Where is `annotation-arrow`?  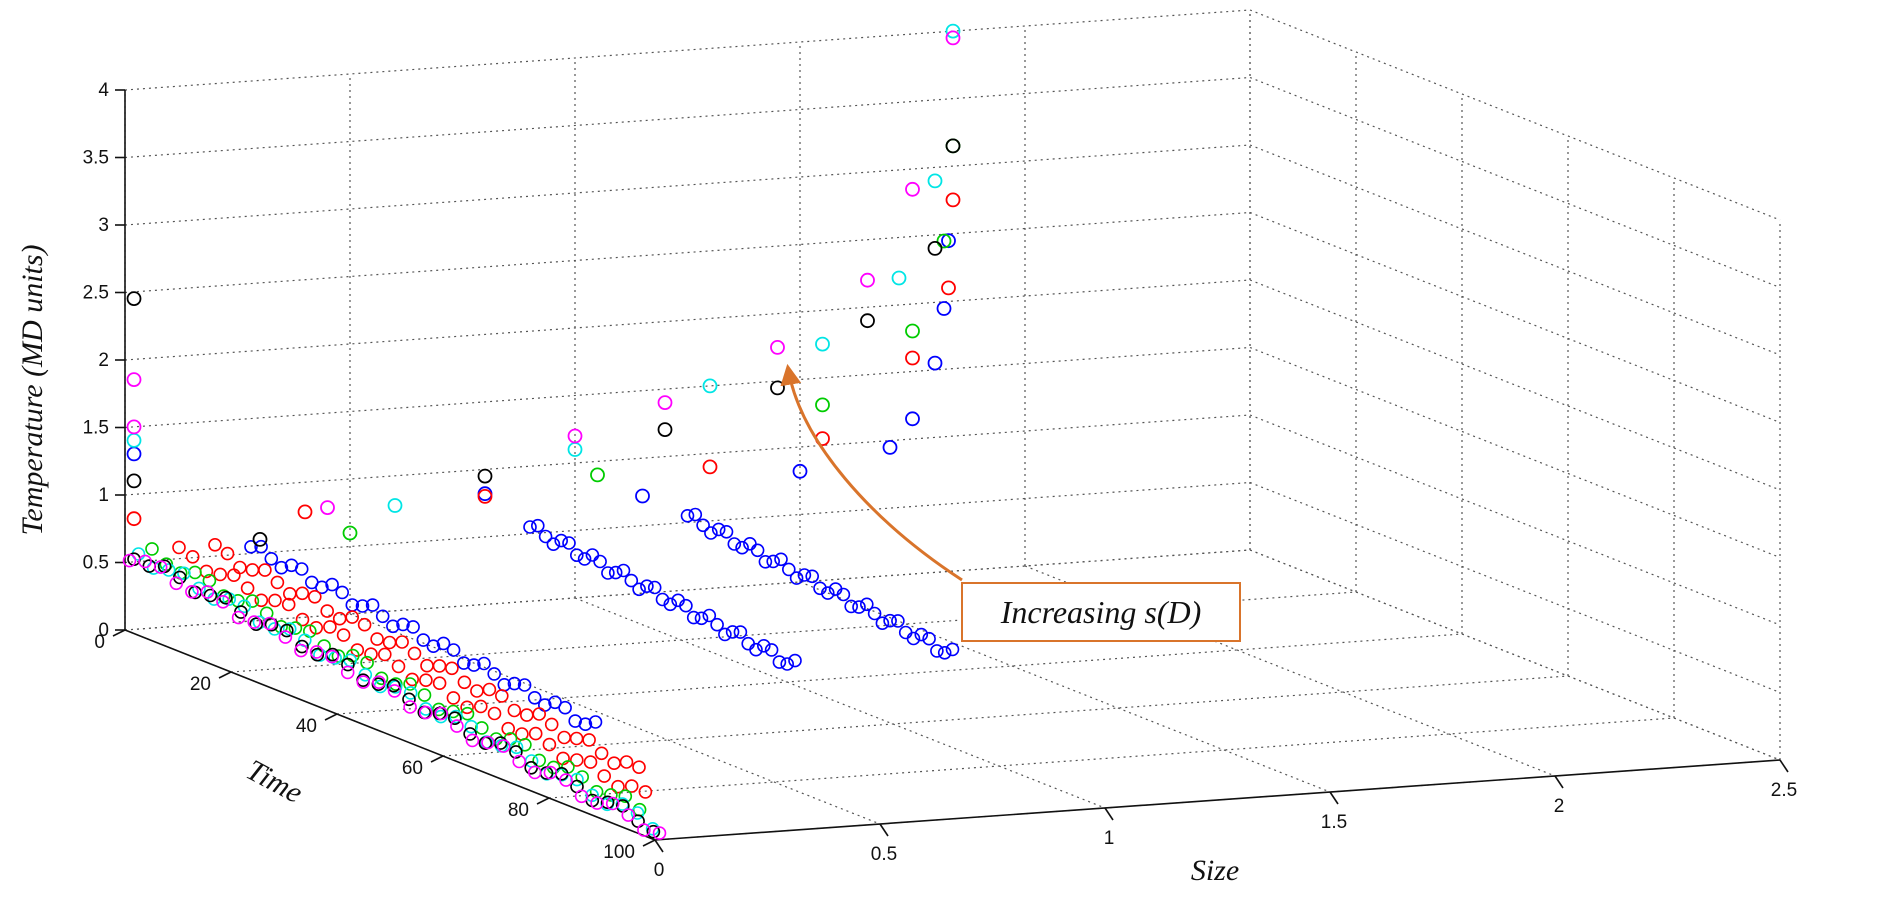 annotation-arrow is located at coordinates (871, 472).